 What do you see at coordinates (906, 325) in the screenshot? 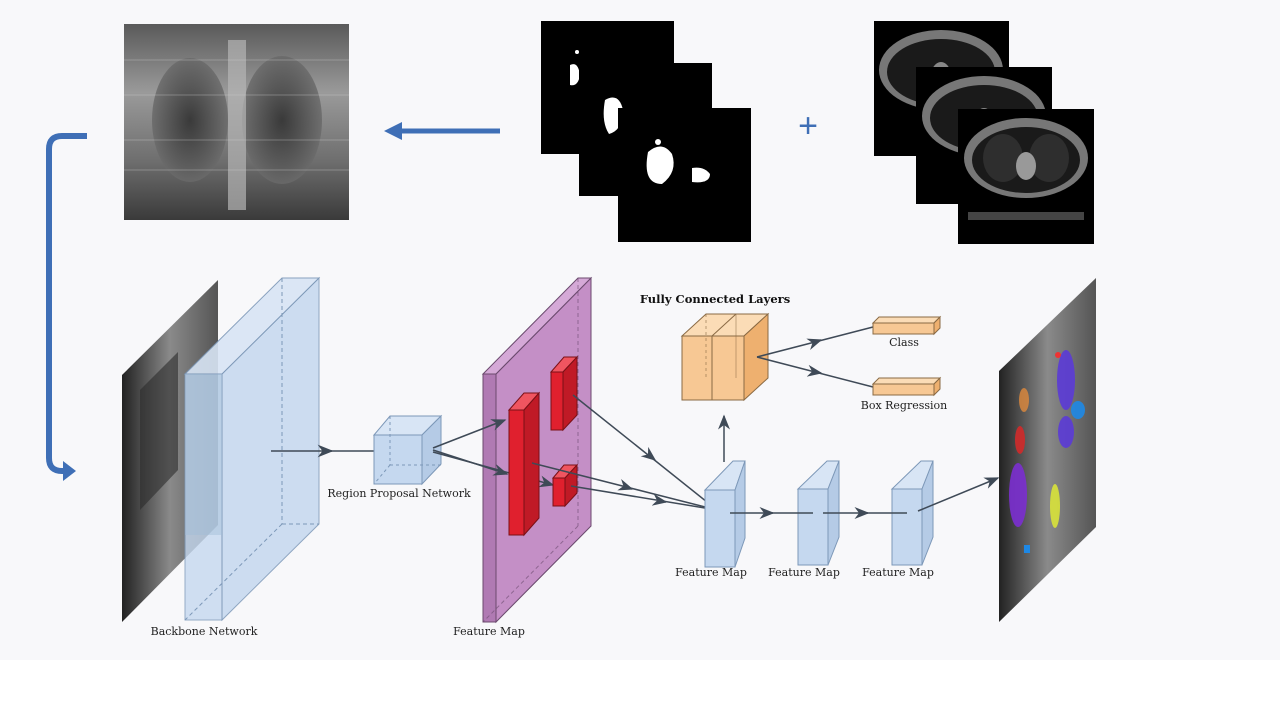
I see `class-output-bar` at bounding box center [906, 325].